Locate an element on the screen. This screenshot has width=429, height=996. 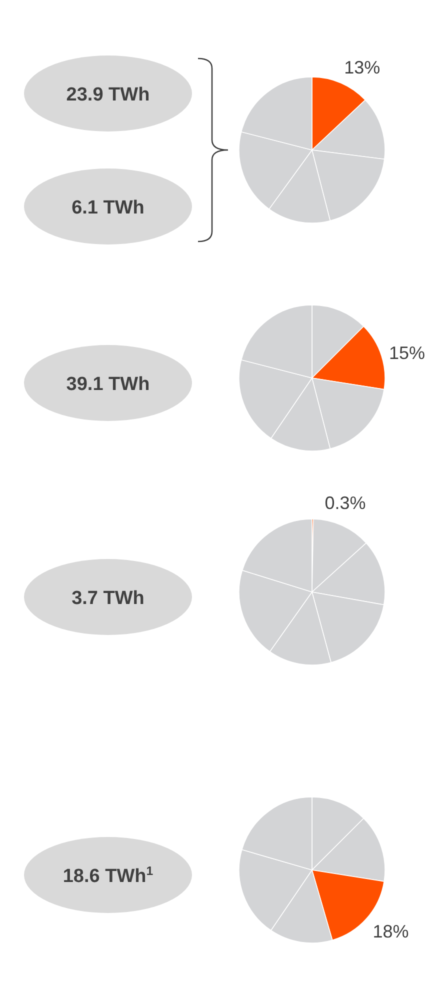
text: 23.9 TWh is located at coordinates (108, 95).